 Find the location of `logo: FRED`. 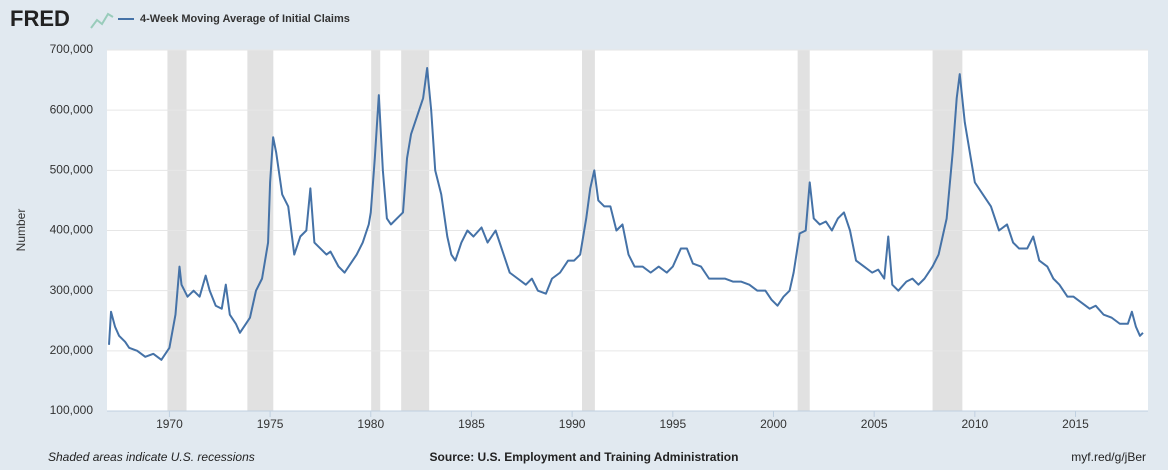

logo: FRED is located at coordinates (40, 18).